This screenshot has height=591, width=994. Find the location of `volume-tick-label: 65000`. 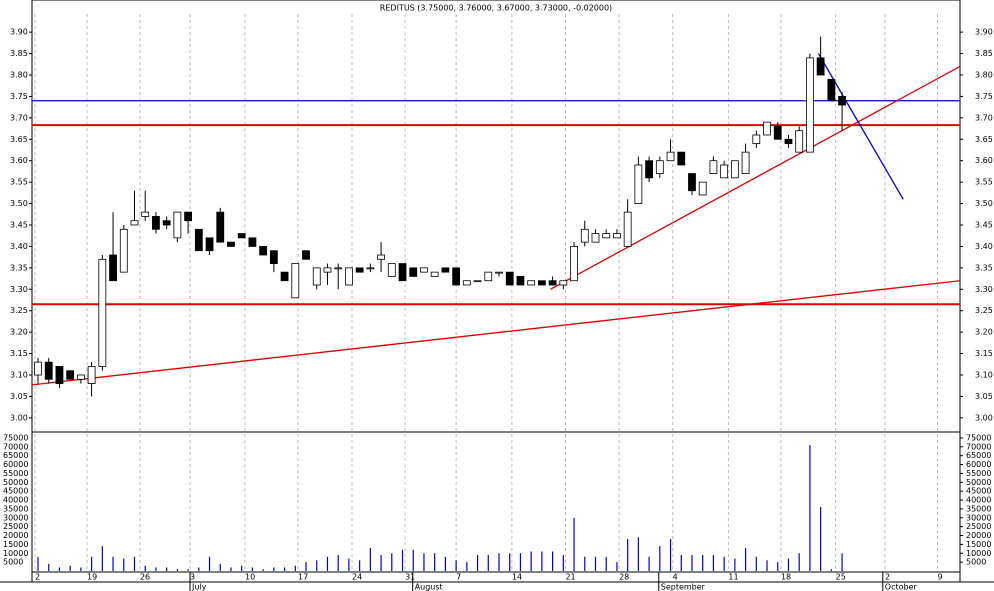

volume-tick-label: 65000 is located at coordinates (15, 455).